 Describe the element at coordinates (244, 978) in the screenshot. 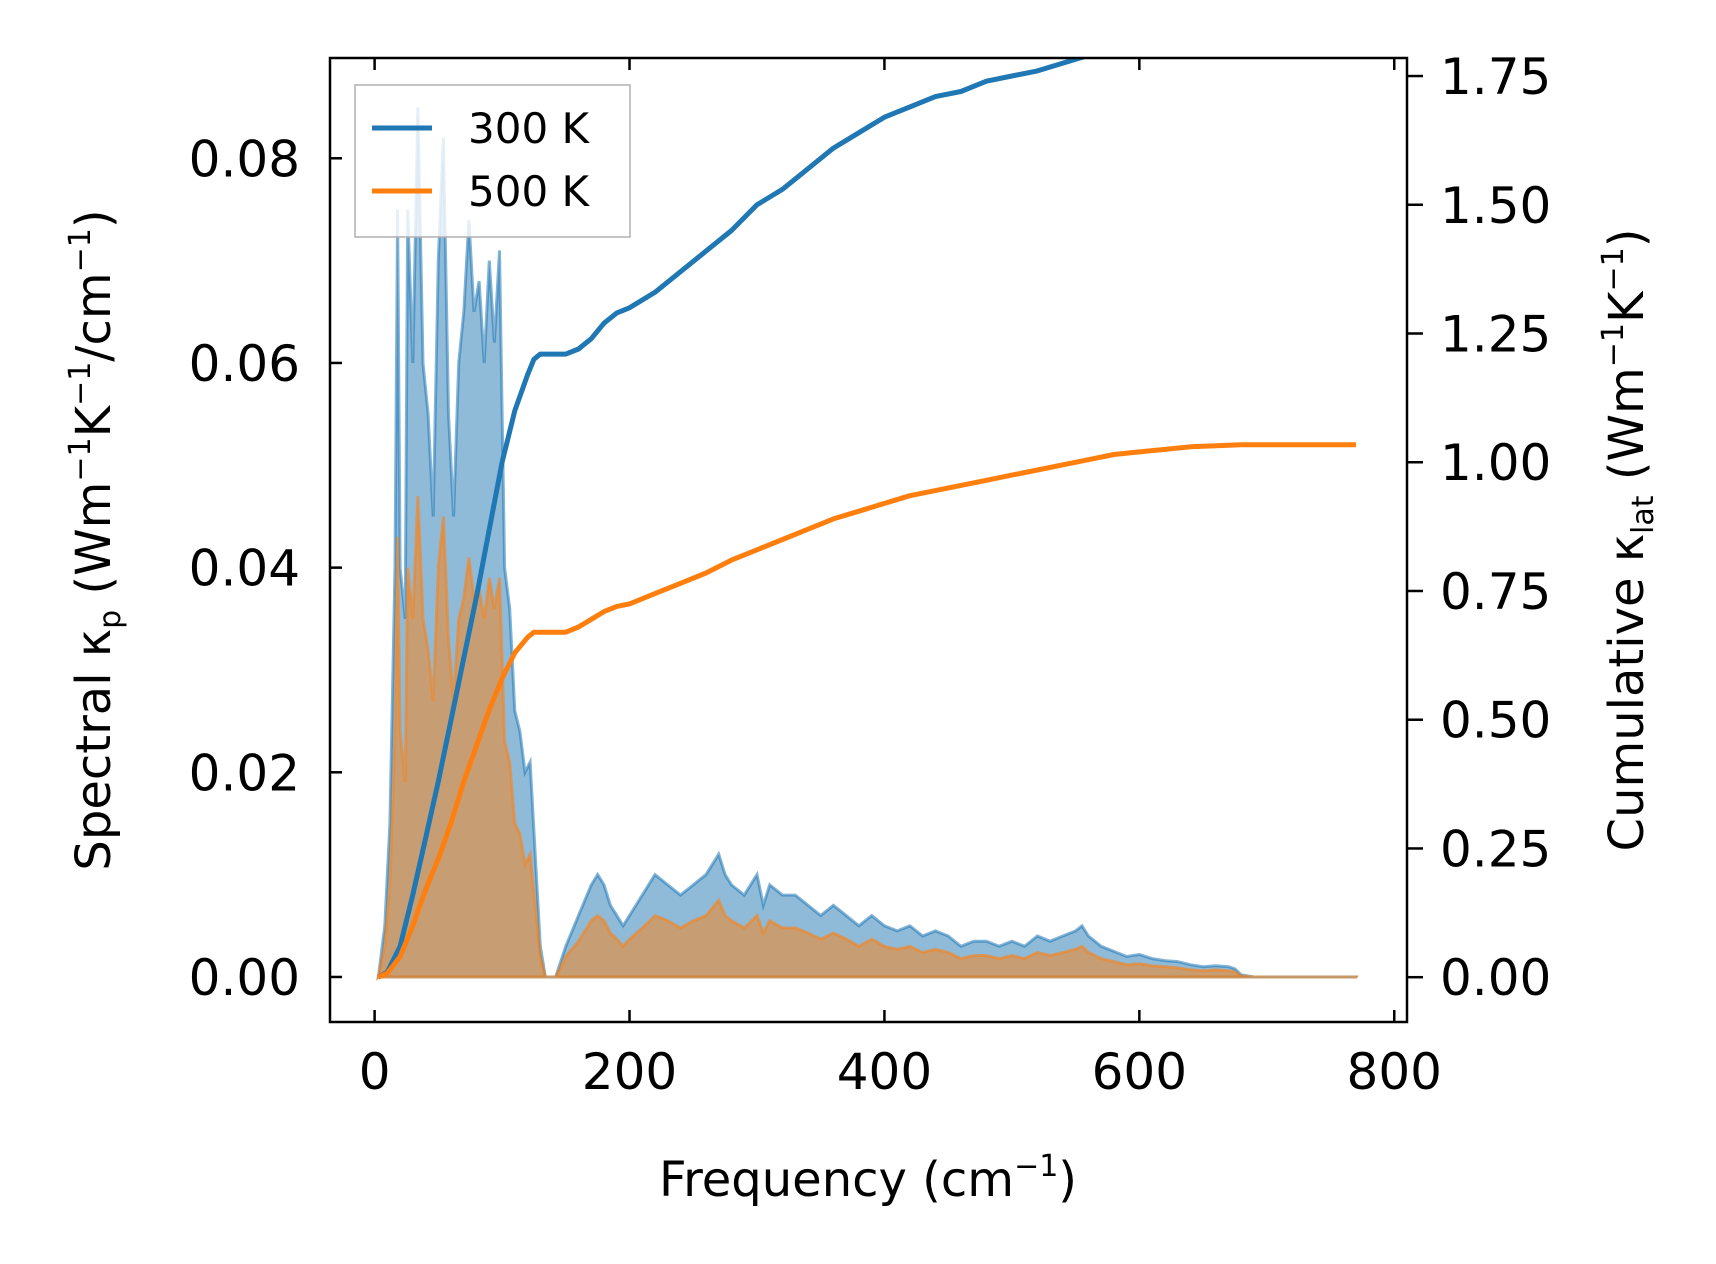

I see `y-left-tick-label: 0.00` at that location.